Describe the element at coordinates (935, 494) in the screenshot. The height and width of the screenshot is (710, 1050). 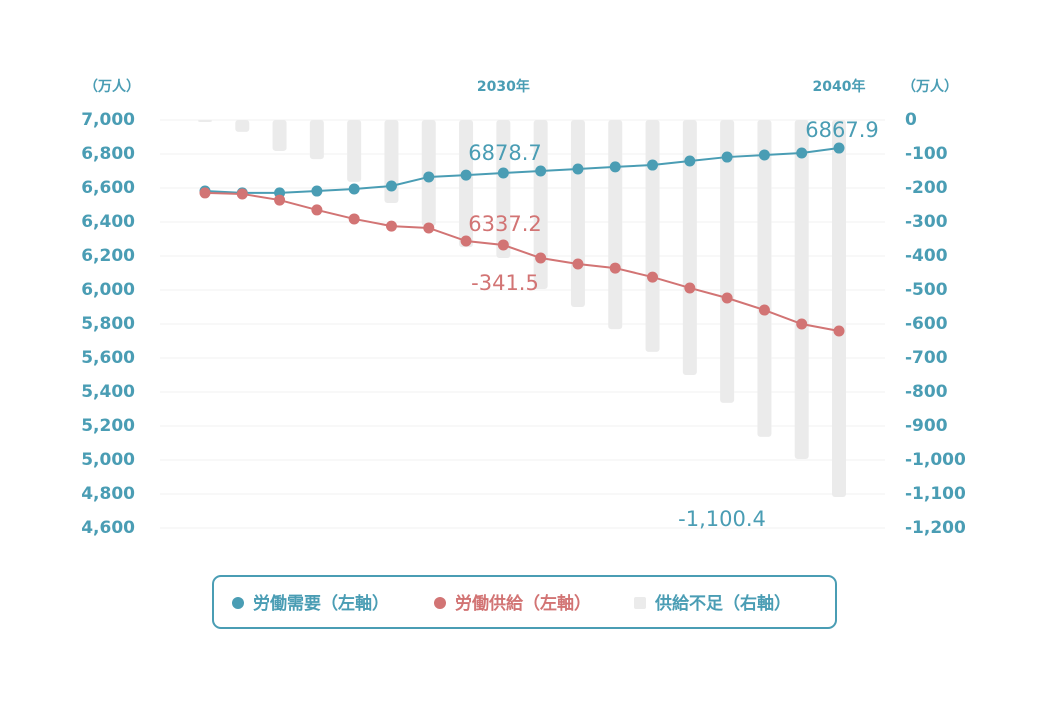
I see `y2-tick-label: -1,100` at that location.